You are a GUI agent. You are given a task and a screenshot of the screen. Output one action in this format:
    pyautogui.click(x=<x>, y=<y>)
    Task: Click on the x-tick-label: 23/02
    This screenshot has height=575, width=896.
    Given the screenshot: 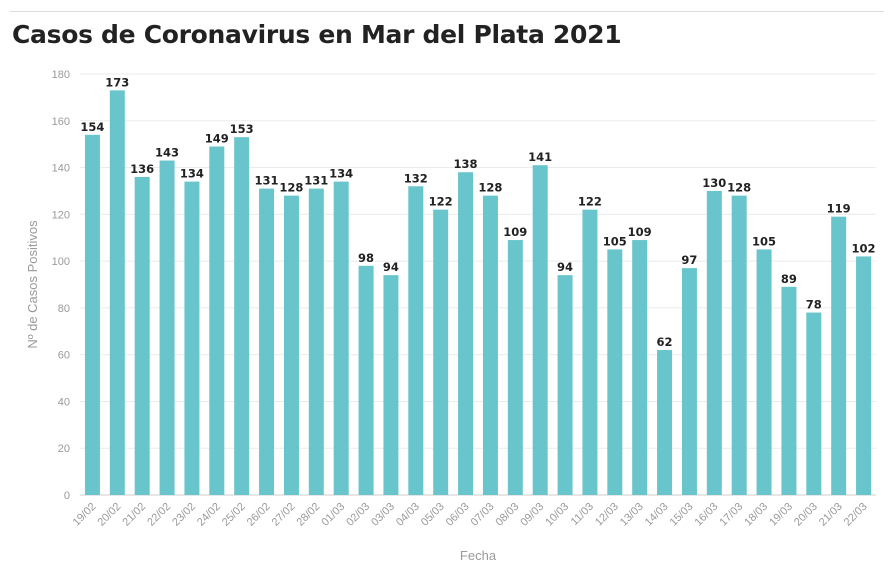 What is the action you would take?
    pyautogui.click(x=184, y=515)
    